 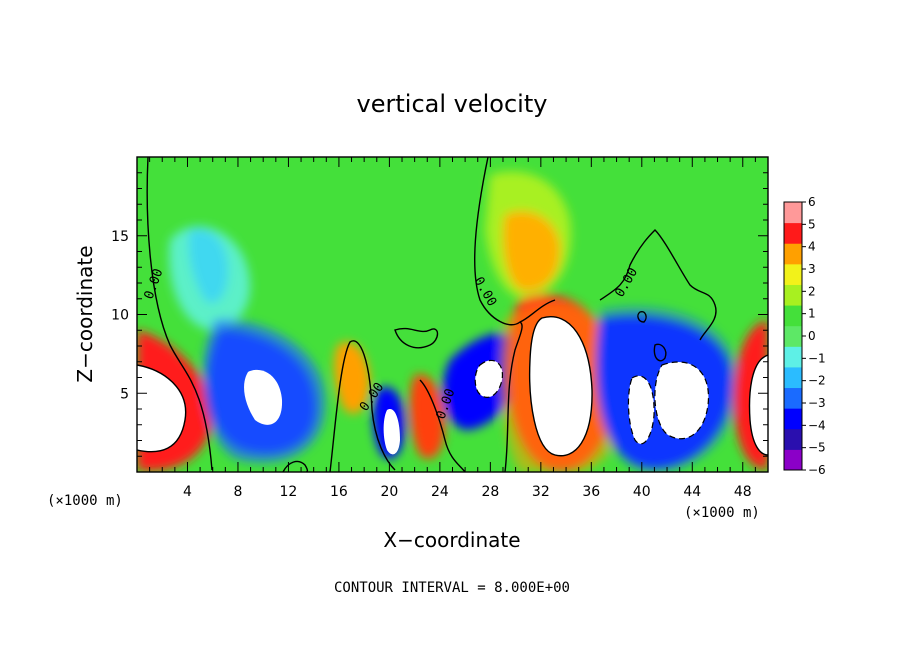 What do you see at coordinates (591, 492) in the screenshot?
I see `x-tick-label: 36` at bounding box center [591, 492].